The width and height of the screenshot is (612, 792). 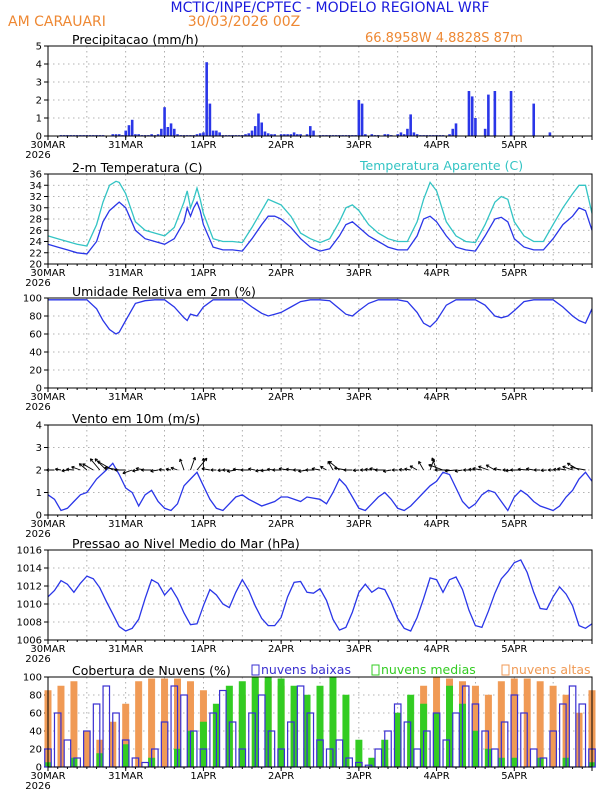 What do you see at coordinates (35, 231) in the screenshot?
I see `y-tick-label: 26` at bounding box center [35, 231].